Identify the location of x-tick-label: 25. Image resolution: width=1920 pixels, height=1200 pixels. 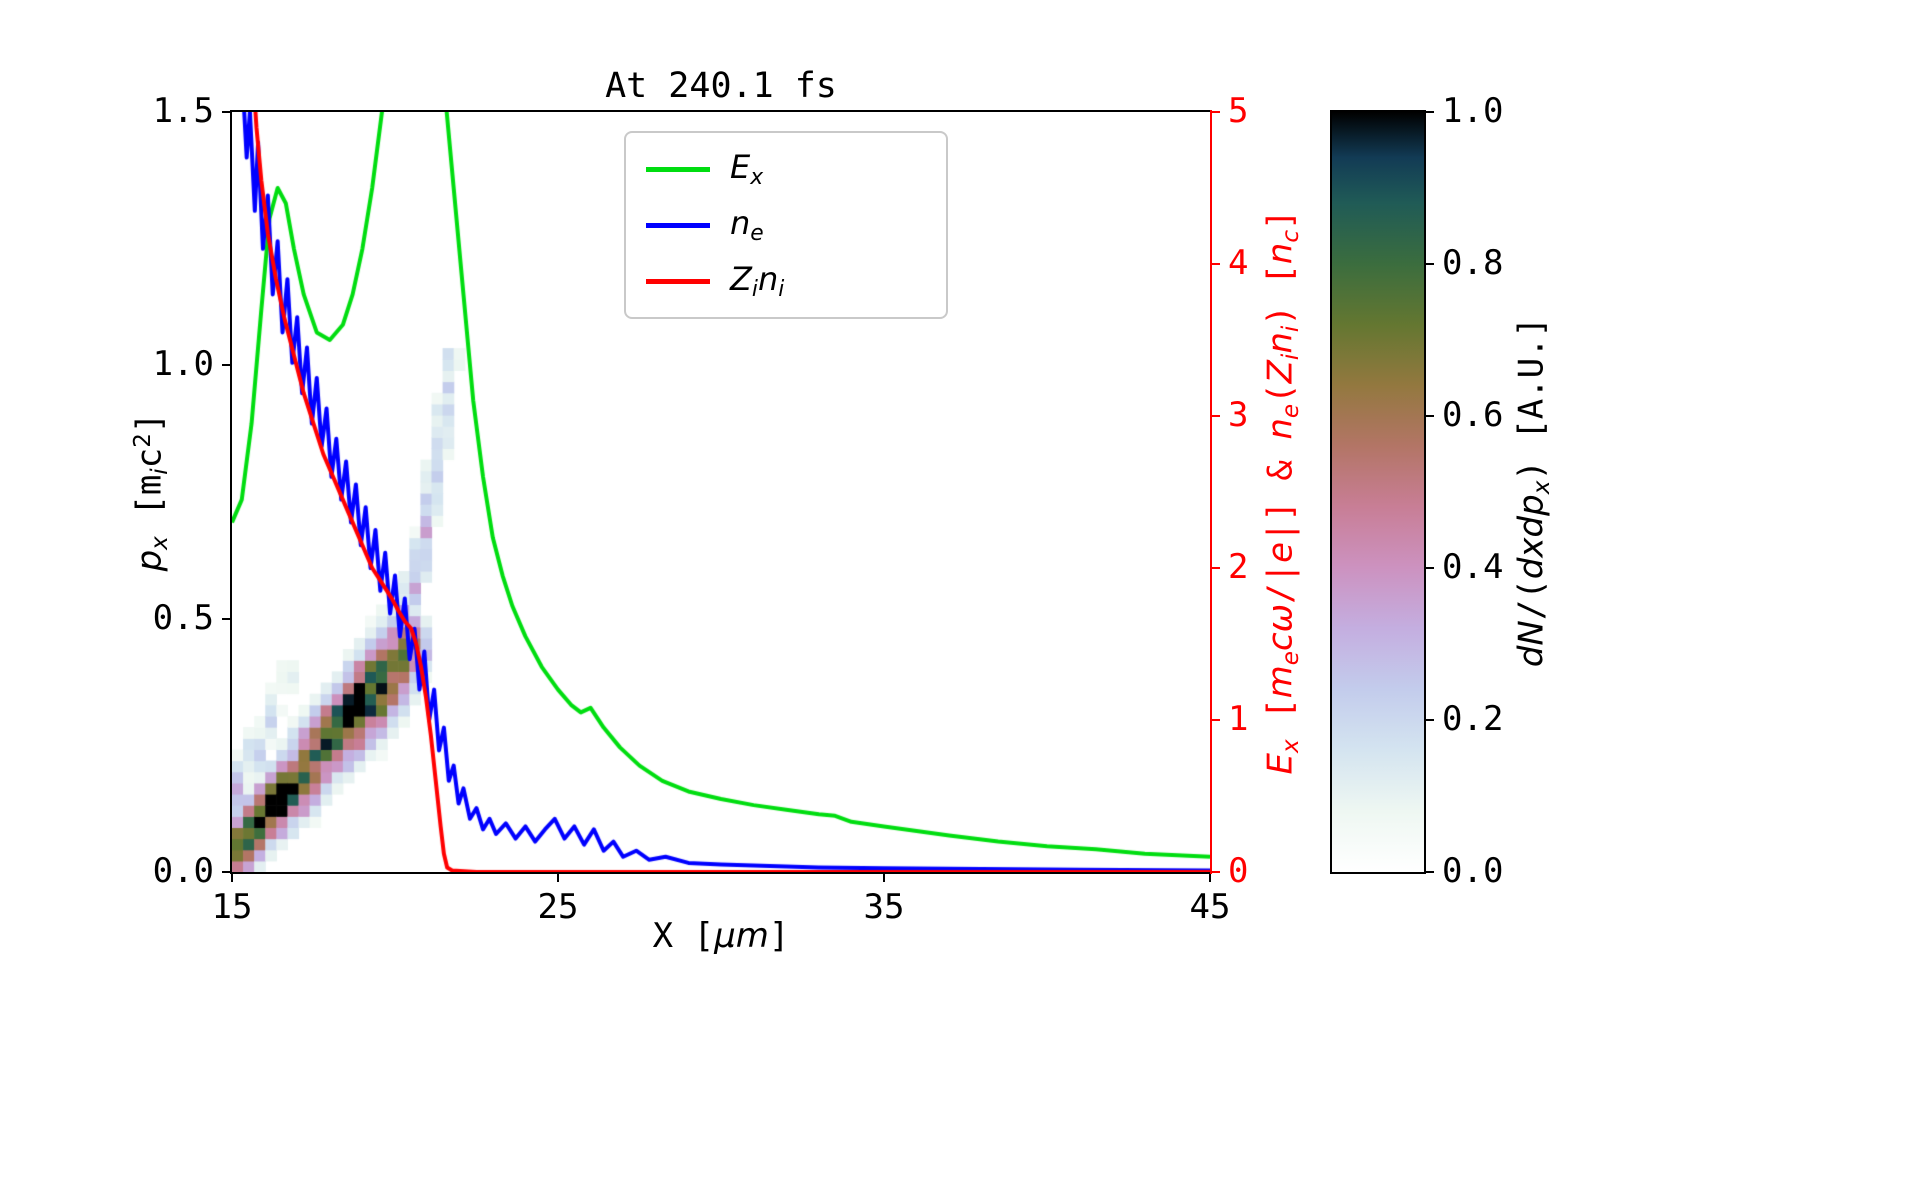
(558, 907).